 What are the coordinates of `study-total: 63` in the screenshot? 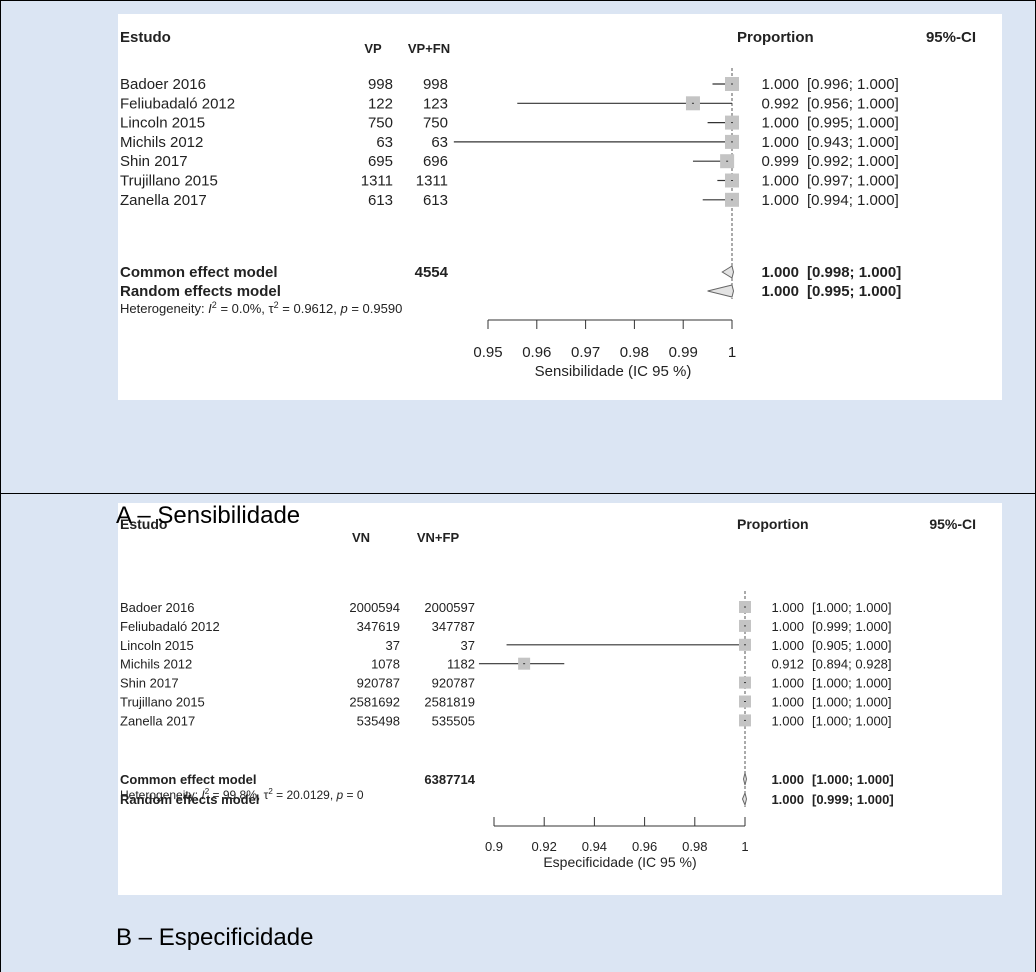 It's located at (439, 142).